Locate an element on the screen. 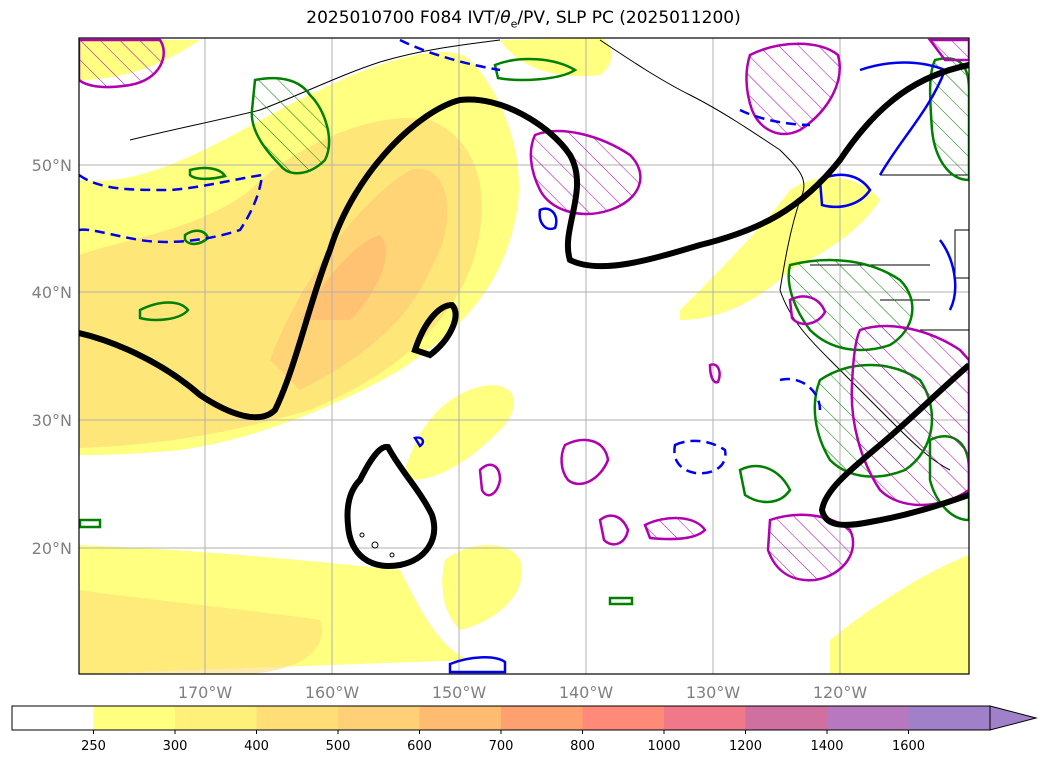  colorbar-tick-label: 300 is located at coordinates (175, 746).